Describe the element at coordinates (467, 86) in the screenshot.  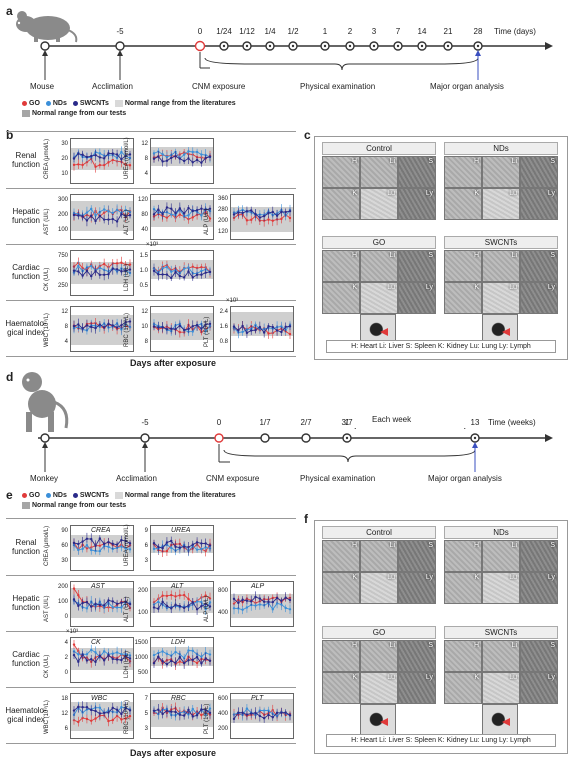
I see `timeline-a-organ: Major organ analysis` at that location.